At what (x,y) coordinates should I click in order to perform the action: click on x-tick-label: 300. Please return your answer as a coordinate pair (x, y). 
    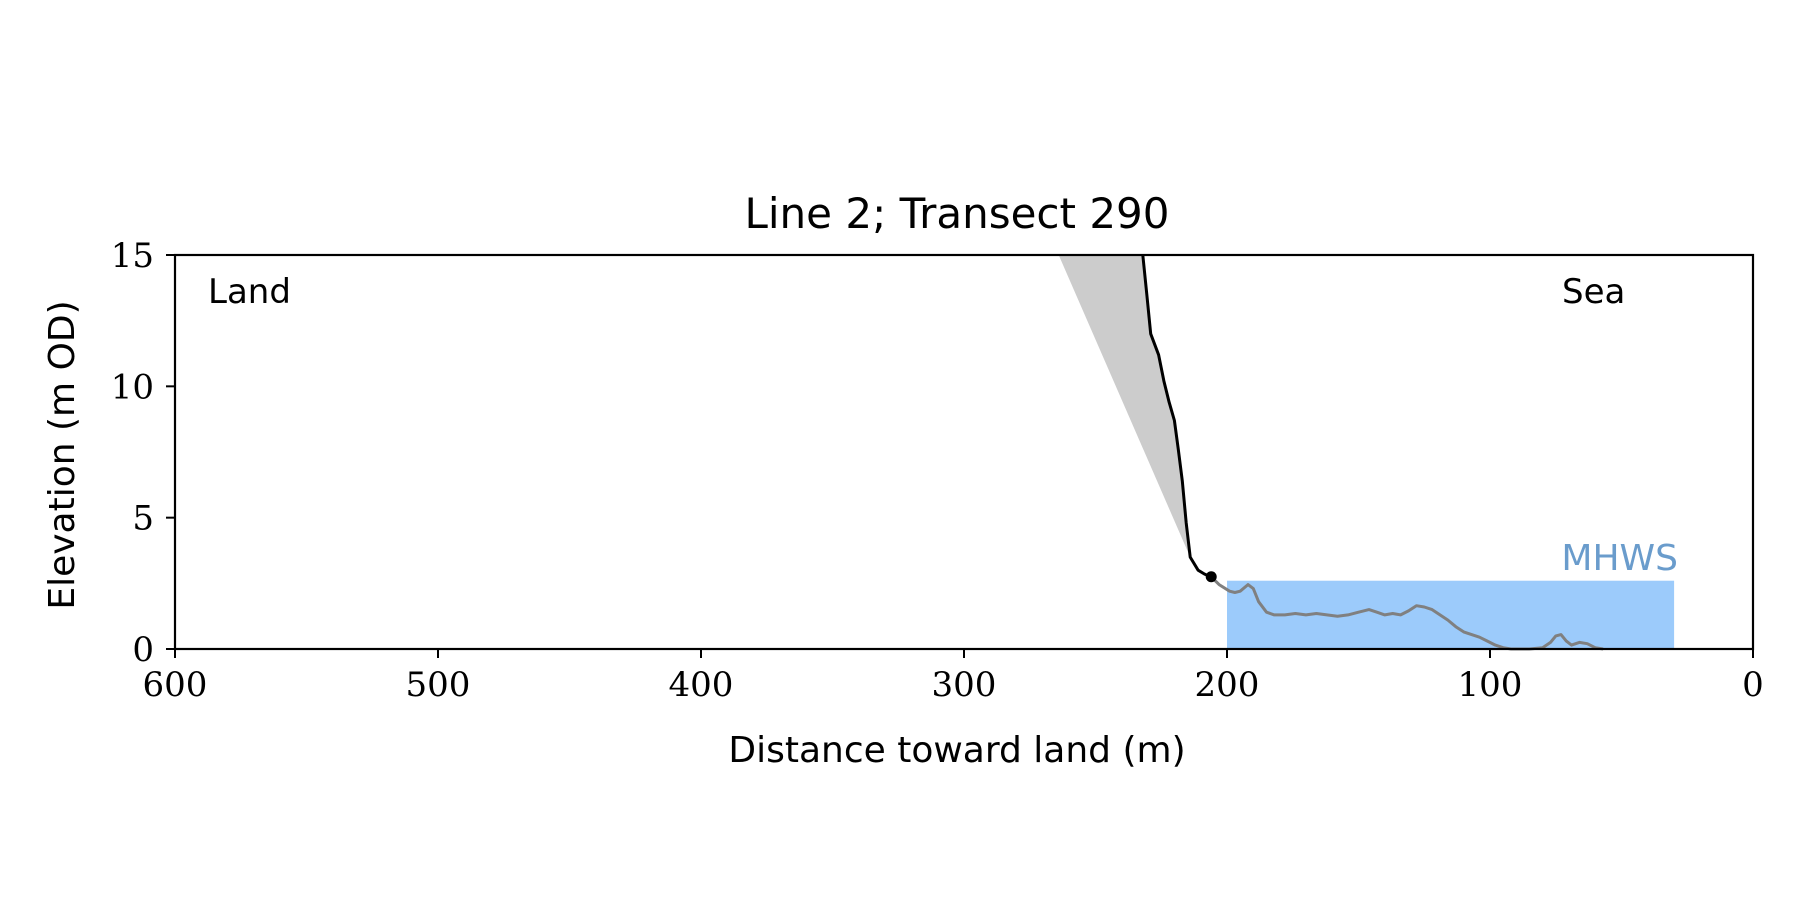
    Looking at the image, I should click on (964, 685).